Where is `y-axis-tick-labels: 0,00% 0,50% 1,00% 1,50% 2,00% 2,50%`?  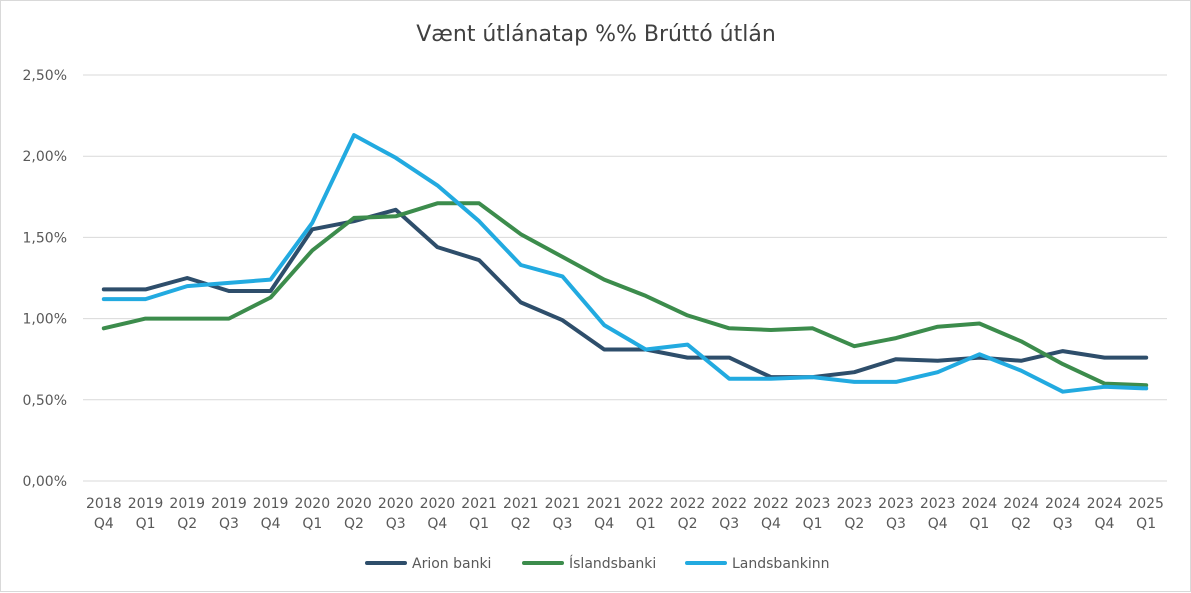
y-axis-tick-labels: 0,00% 0,50% 1,00% 1,50% 2,00% 2,50% is located at coordinates (45, 279).